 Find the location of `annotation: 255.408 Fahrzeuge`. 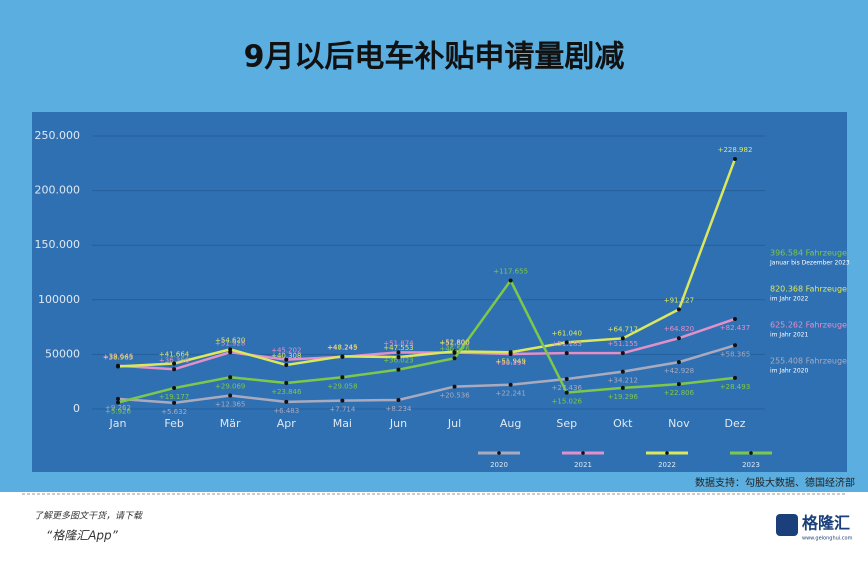

annotation: 255.408 Fahrzeuge is located at coordinates (808, 361).